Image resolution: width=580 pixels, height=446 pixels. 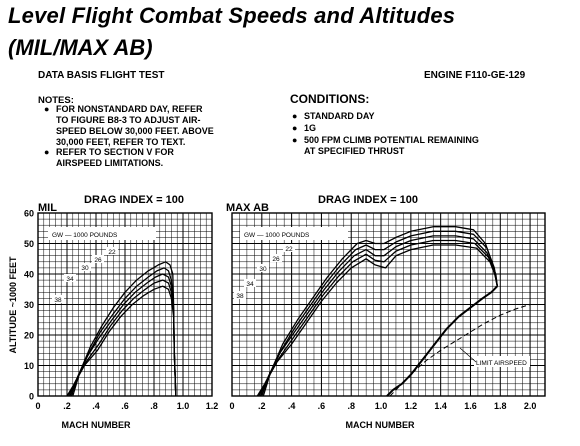 I want to click on note-line: FOR NONSTANDARD DAY, REFER, so click(x=129, y=109).